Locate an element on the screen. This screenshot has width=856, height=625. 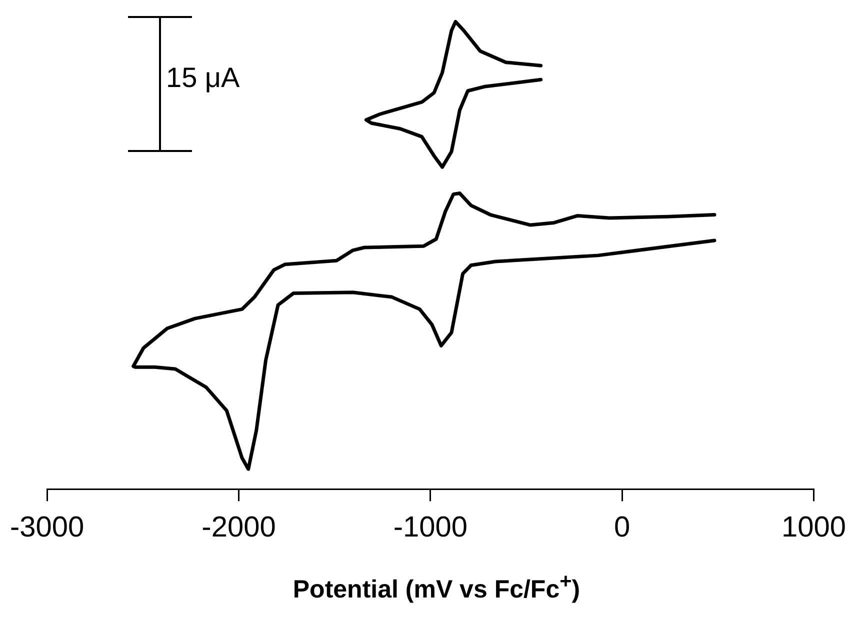
x-tick-label: -1000 is located at coordinates (430, 528).